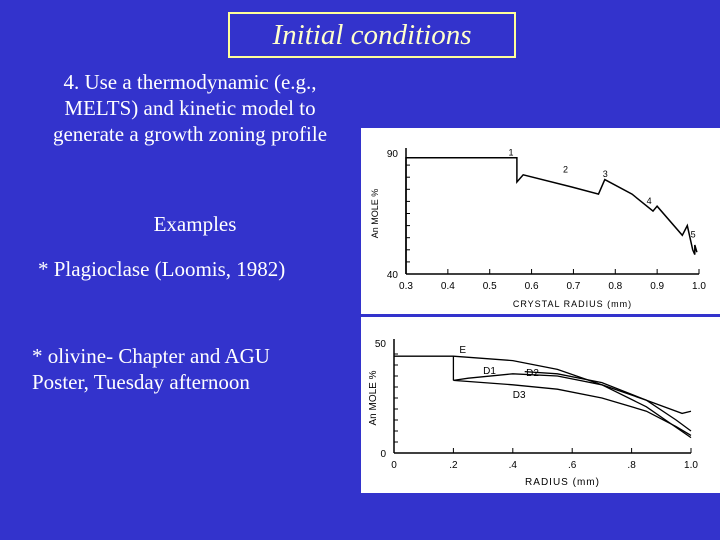 The height and width of the screenshot is (540, 720). I want to click on zone-annotation-5: 5, so click(693, 235).